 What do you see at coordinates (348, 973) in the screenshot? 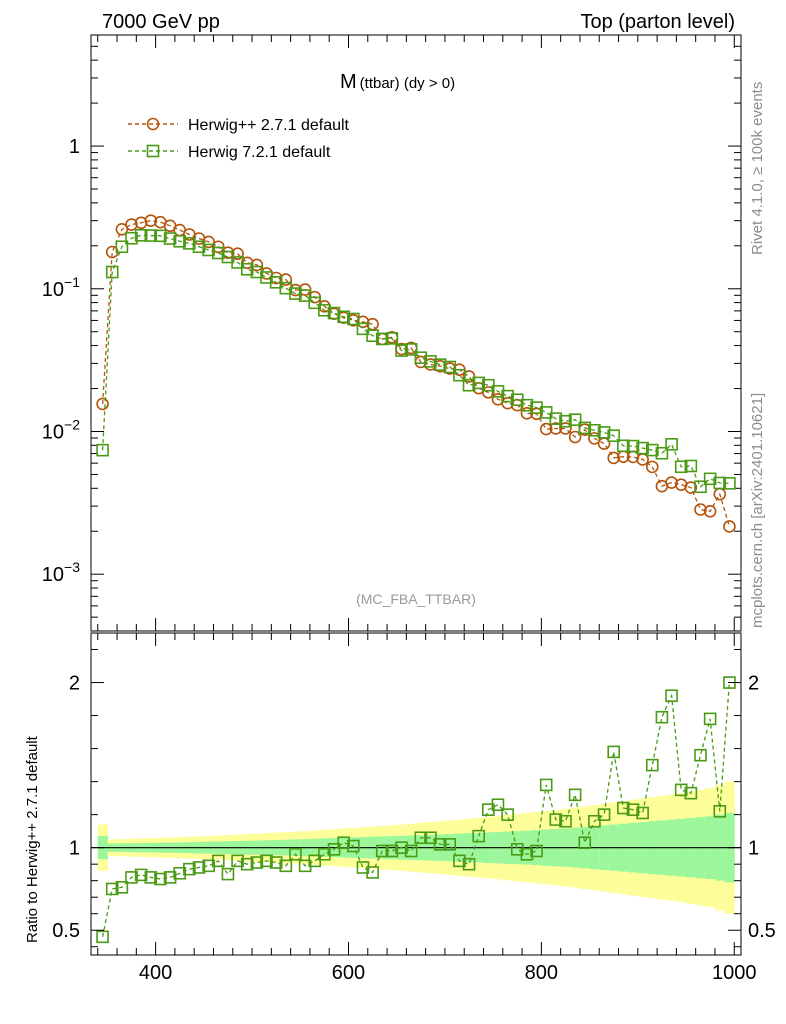
I see `x-tick-label: 600` at bounding box center [348, 973].